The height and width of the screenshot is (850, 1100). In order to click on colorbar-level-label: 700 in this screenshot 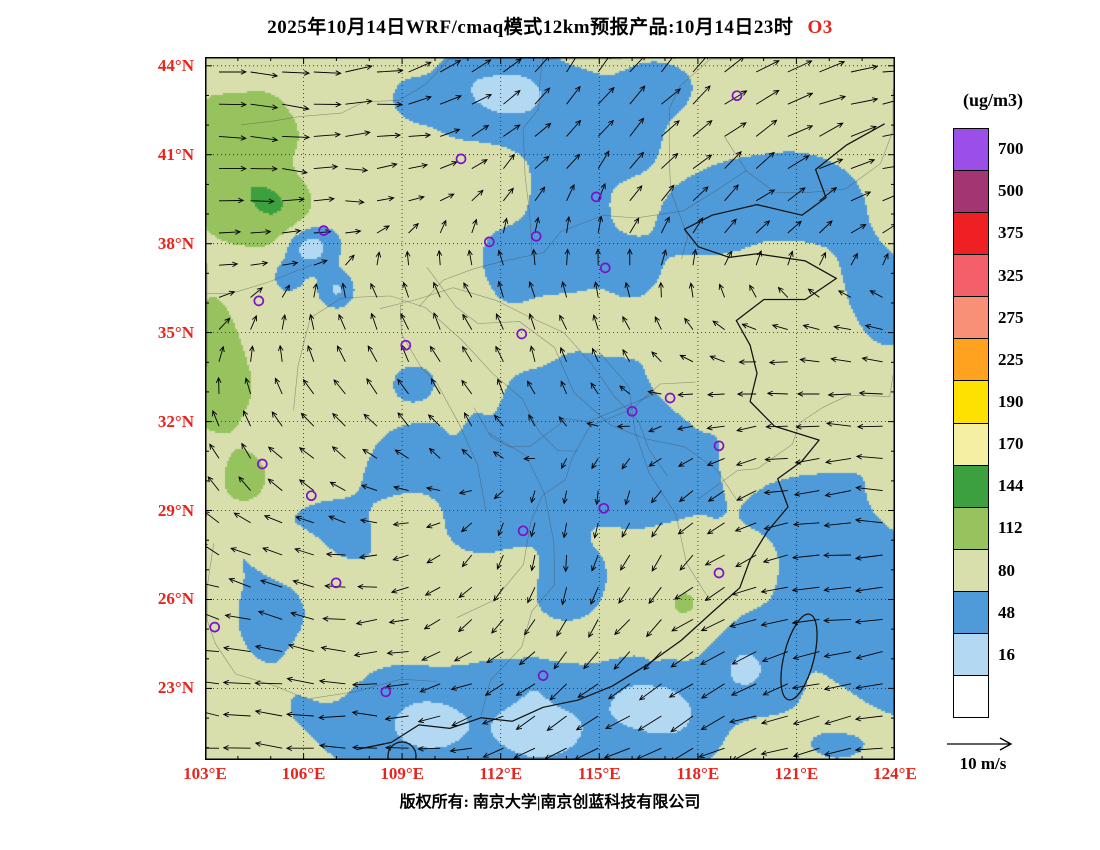, I will do `click(1011, 149)`.